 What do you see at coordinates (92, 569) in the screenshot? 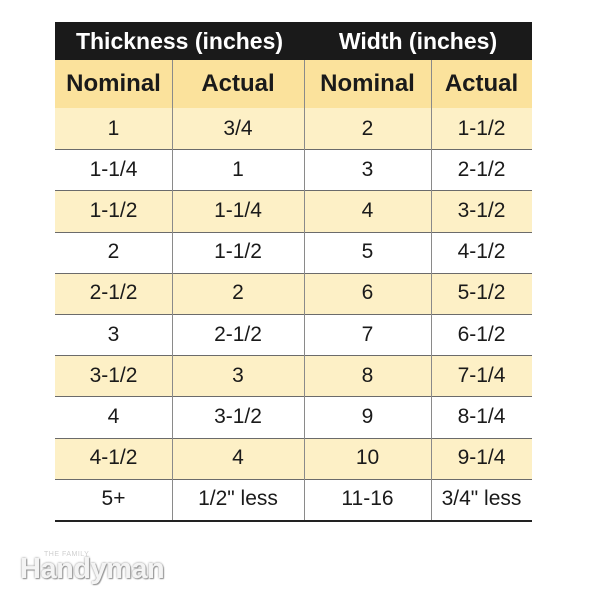
I see `logo-main: Handyman` at bounding box center [92, 569].